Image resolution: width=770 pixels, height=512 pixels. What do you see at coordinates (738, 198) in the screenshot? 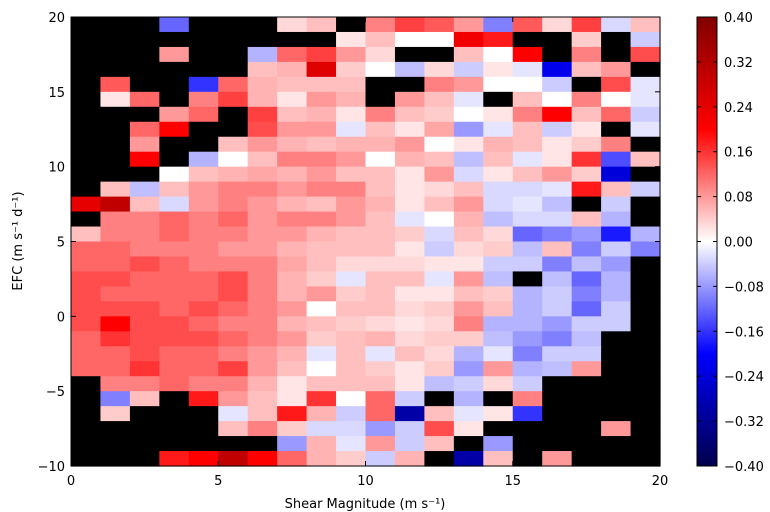
I see `colorbar-tick-label: 0.08` at bounding box center [738, 198].